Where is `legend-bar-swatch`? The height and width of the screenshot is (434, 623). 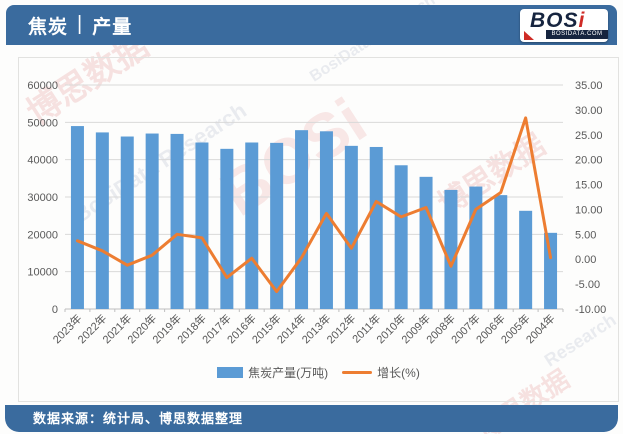
legend-bar-swatch is located at coordinates (230, 372).